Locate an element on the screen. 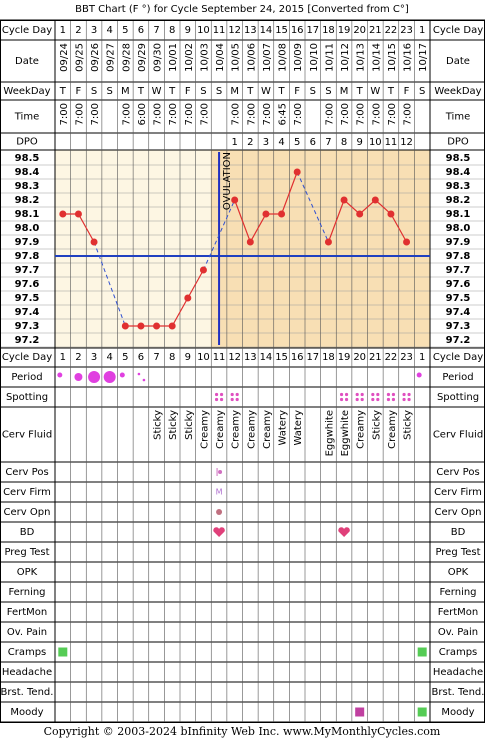 The height and width of the screenshot is (742, 485). y-tick-label: 97.7 is located at coordinates (458, 270).